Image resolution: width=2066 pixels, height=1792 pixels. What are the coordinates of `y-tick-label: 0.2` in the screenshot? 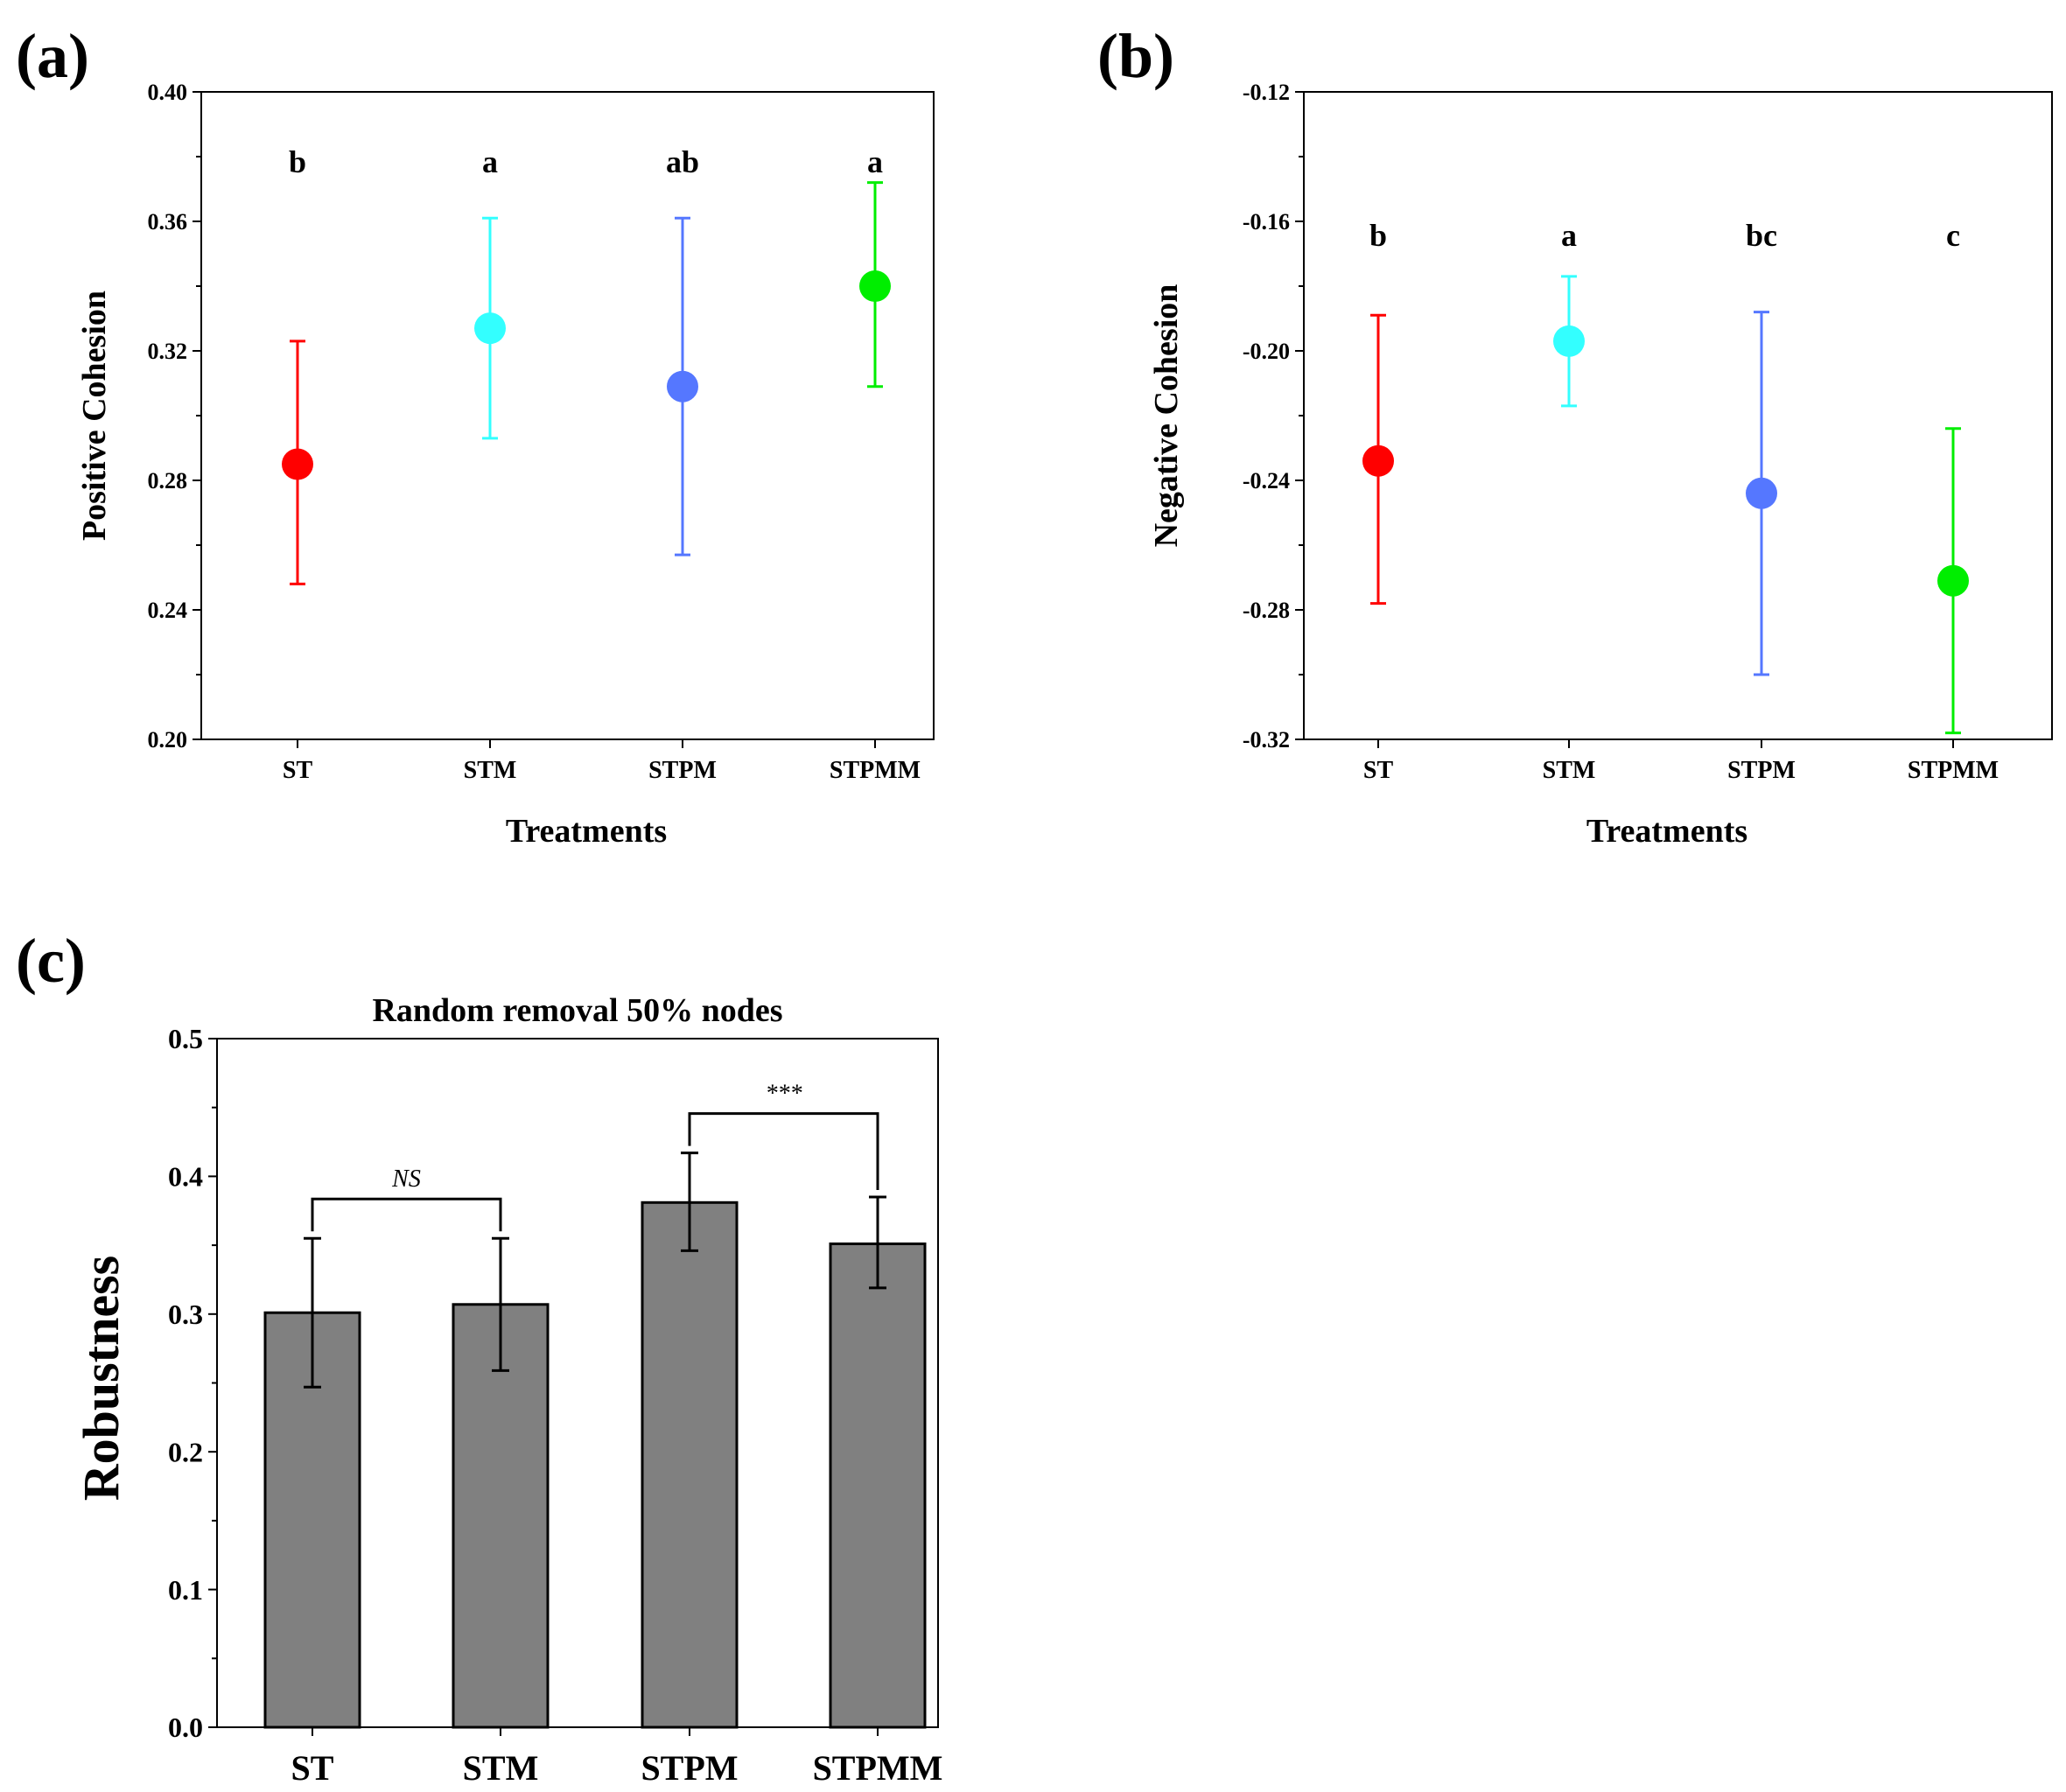 It's located at (185, 1451).